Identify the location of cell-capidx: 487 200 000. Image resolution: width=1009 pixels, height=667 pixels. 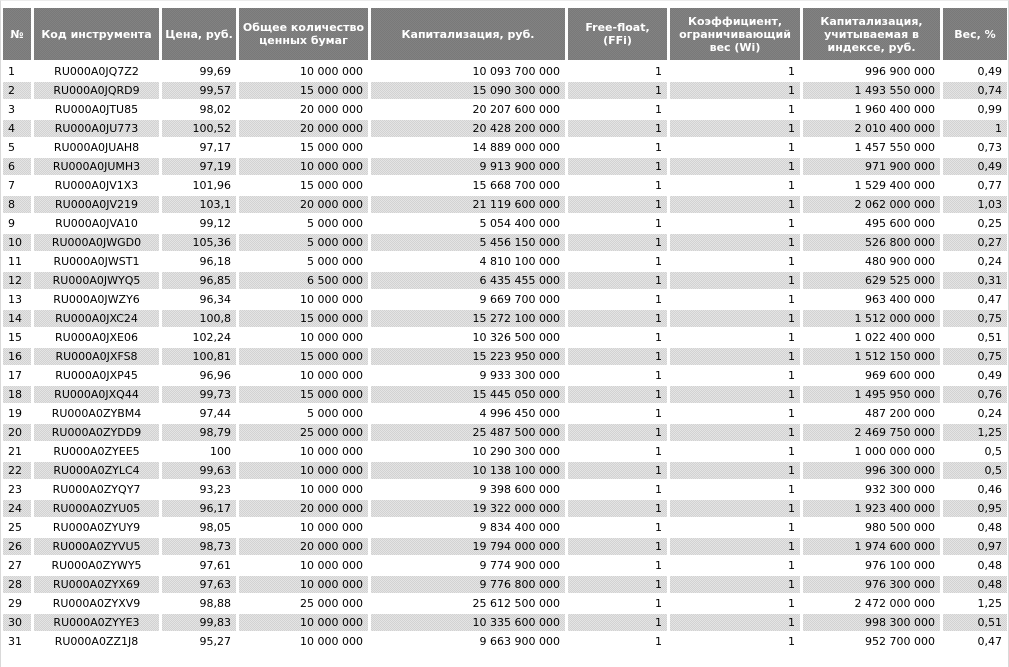
(873, 414).